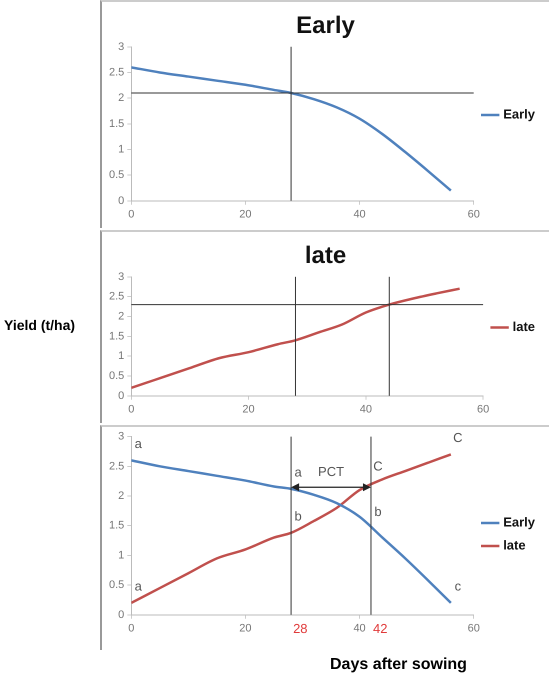 The height and width of the screenshot is (680, 549). What do you see at coordinates (398, 665) in the screenshot?
I see `x-axis-title: Days after sowing` at bounding box center [398, 665].